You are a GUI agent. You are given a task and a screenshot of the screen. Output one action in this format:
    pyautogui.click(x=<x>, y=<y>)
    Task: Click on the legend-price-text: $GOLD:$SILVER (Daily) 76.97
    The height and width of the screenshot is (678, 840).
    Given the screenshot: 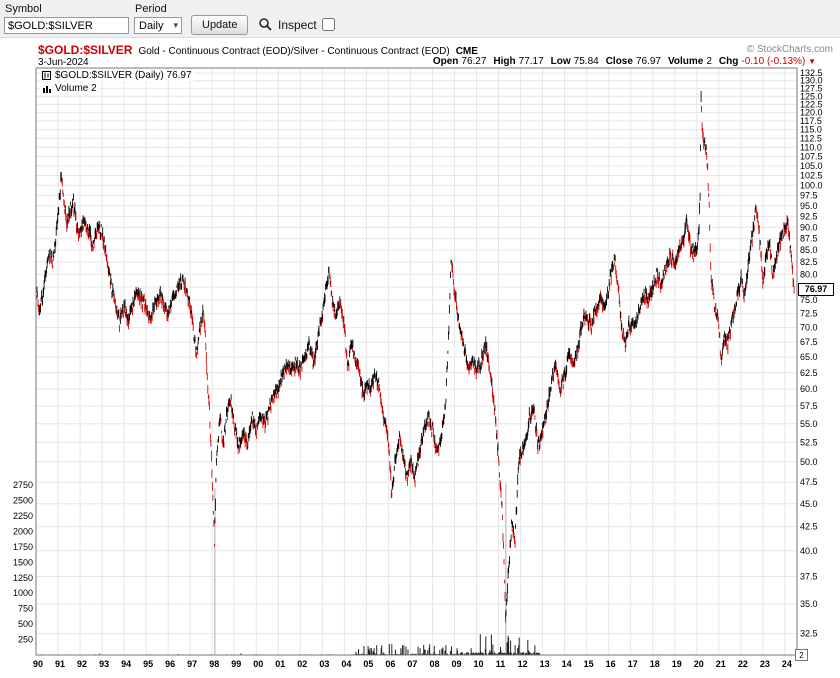 What is the action you would take?
    pyautogui.click(x=123, y=75)
    